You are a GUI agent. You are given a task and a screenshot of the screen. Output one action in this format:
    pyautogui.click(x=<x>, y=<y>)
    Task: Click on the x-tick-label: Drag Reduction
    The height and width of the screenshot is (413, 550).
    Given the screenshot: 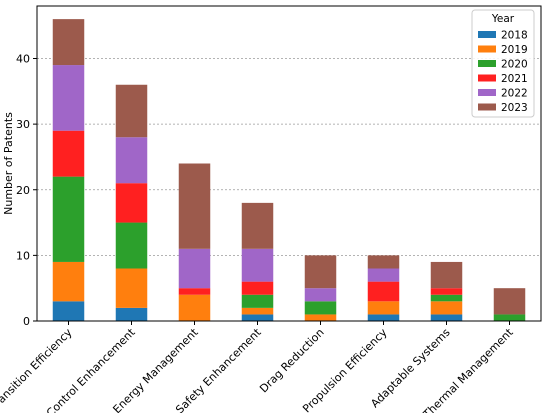 What is the action you would take?
    pyautogui.click(x=291, y=360)
    